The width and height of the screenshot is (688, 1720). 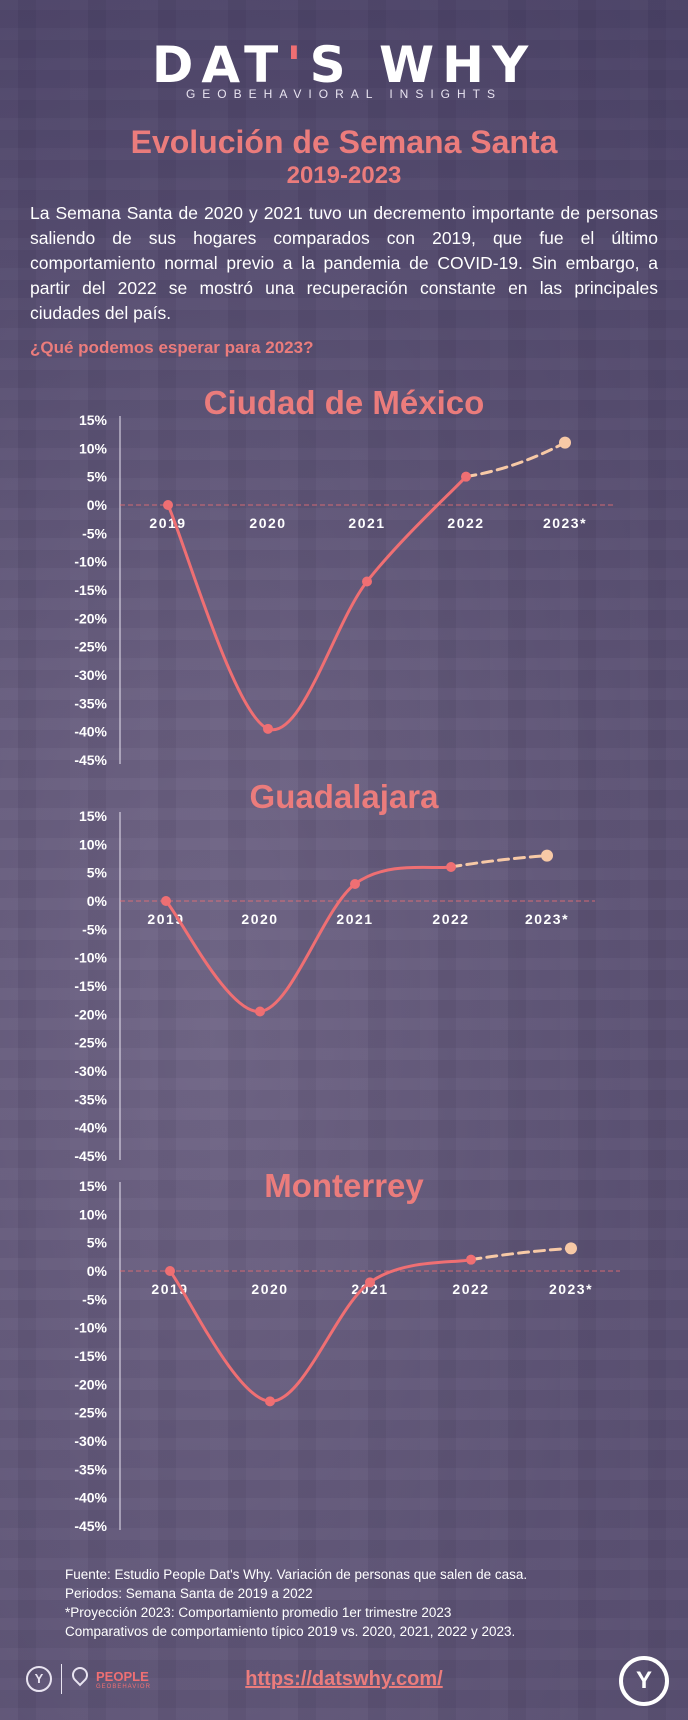 What do you see at coordinates (219, 65) in the screenshot?
I see `logo-text-part1: DAT` at bounding box center [219, 65].